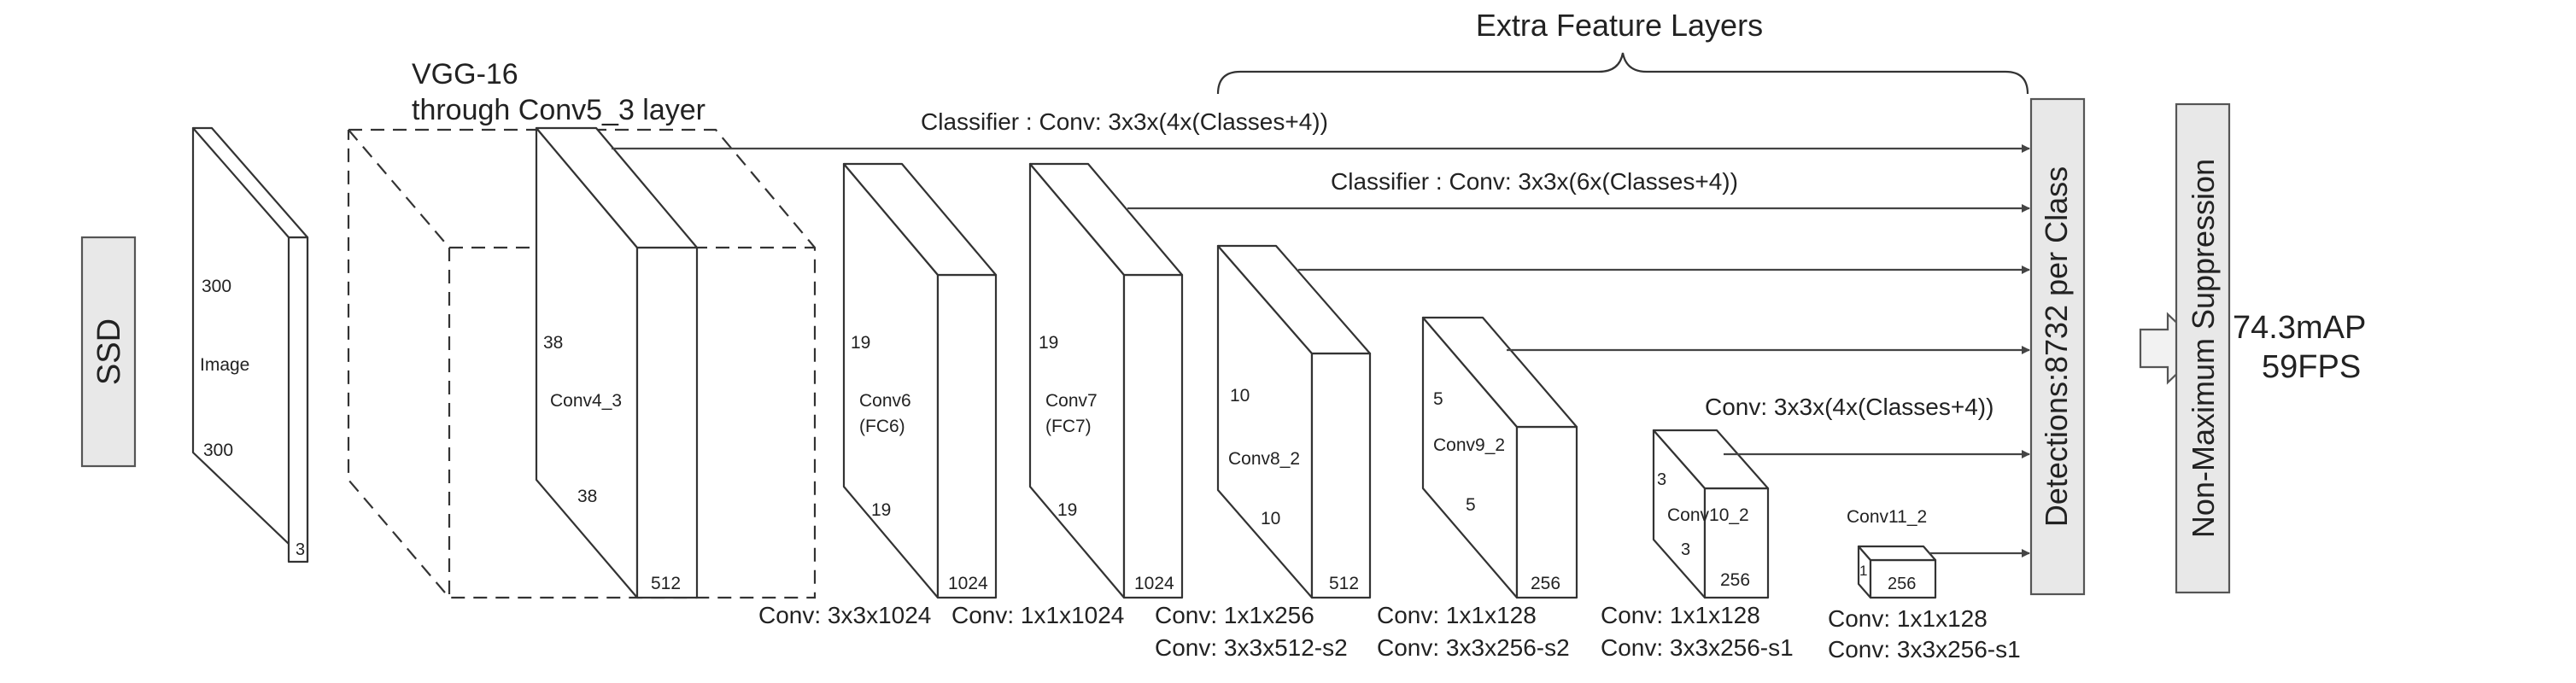 The width and height of the screenshot is (2576, 683). What do you see at coordinates (1892, 553) in the screenshot?
I see `conv11-2-block: Conv11_2 1 256` at bounding box center [1892, 553].